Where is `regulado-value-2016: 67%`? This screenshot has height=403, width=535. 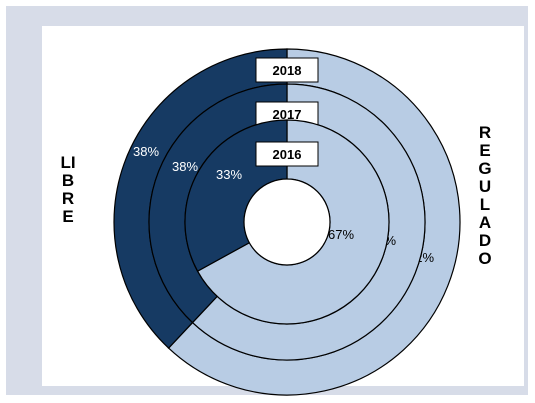
regulado-value-2016: 67% is located at coordinates (341, 234).